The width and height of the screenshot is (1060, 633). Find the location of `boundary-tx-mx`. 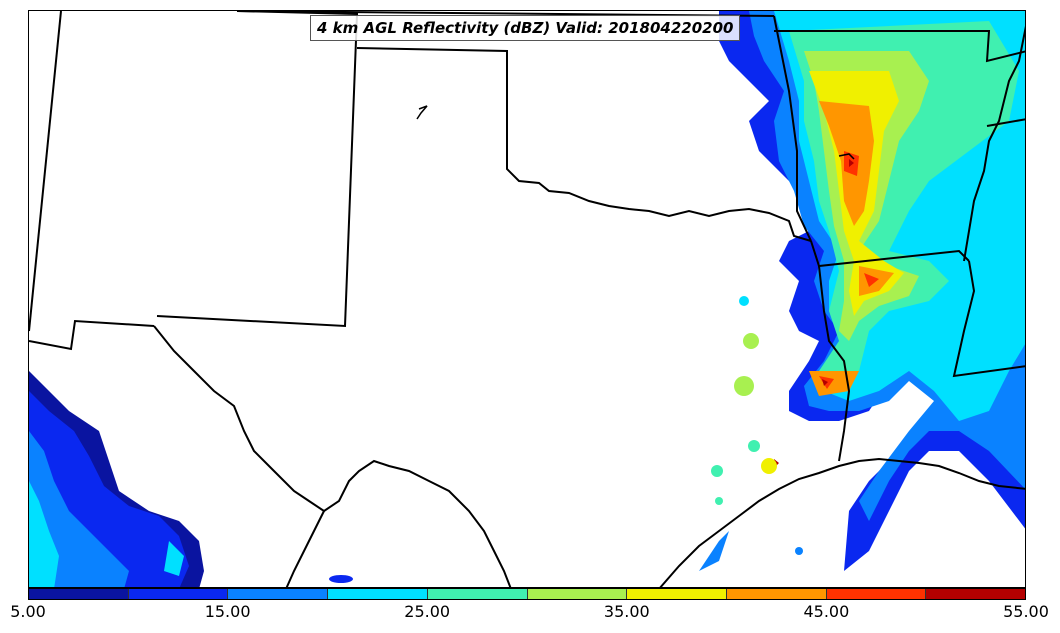

boundary-tx-mx is located at coordinates (332, 456).